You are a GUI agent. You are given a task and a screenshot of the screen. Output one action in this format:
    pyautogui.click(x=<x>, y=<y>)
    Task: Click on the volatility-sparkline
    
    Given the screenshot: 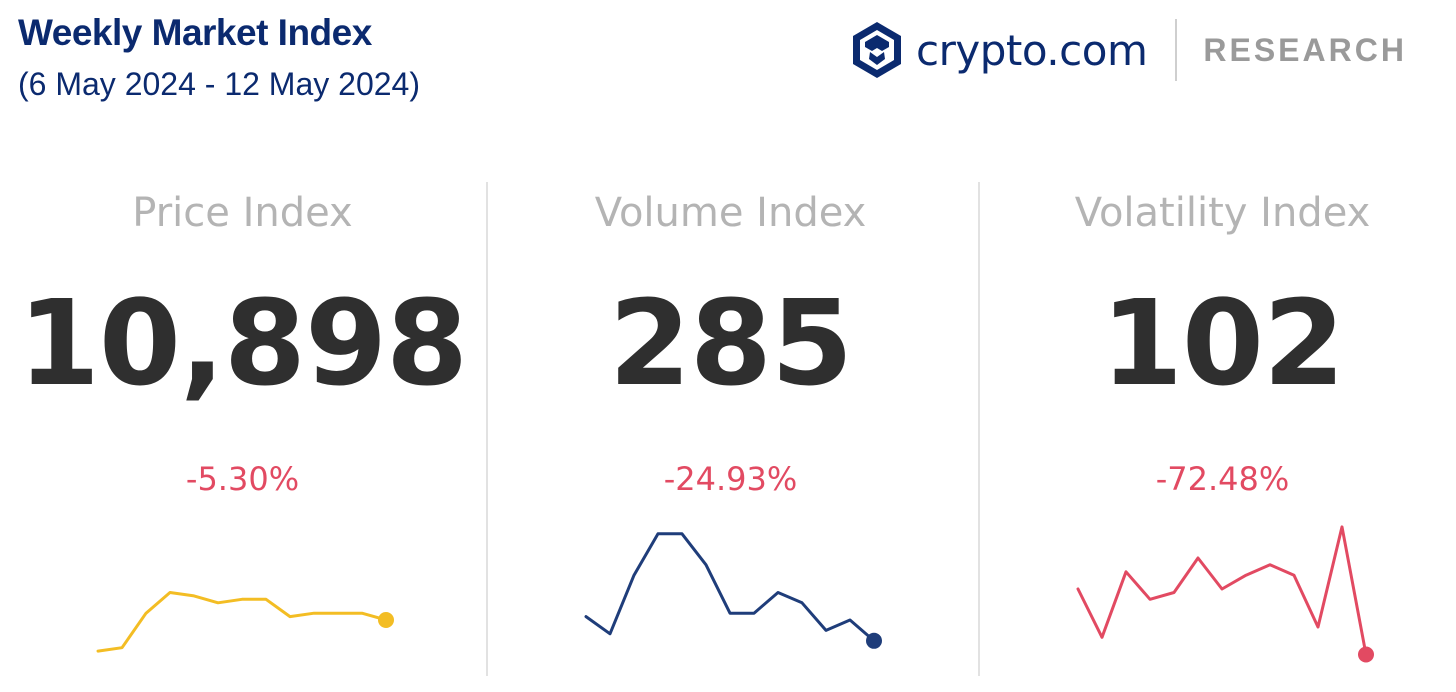 What is the action you would take?
    pyautogui.click(x=1225, y=594)
    